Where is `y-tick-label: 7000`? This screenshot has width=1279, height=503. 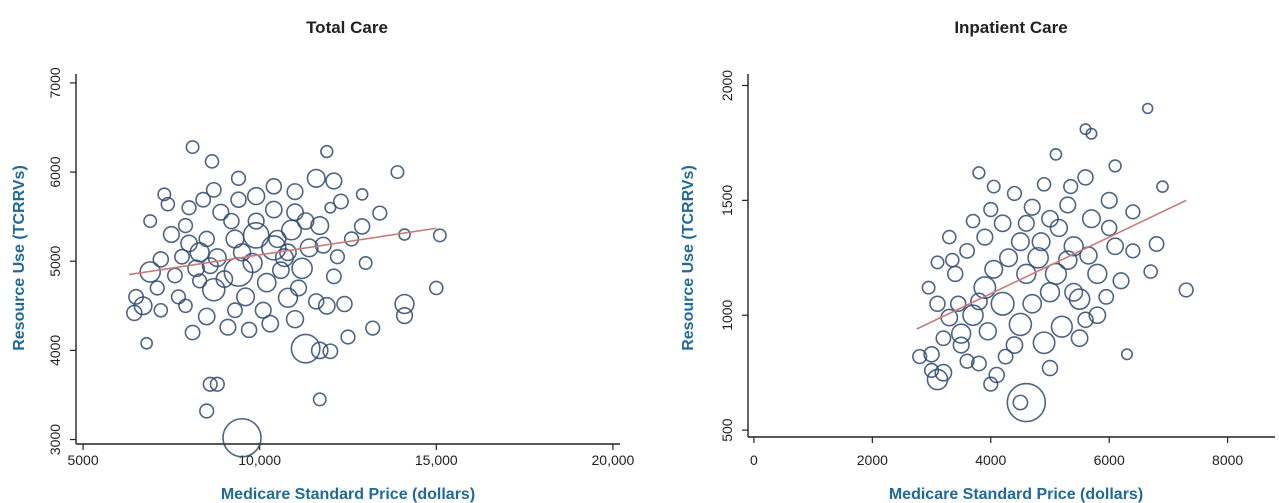
y-tick-label: 7000 is located at coordinates (55, 82).